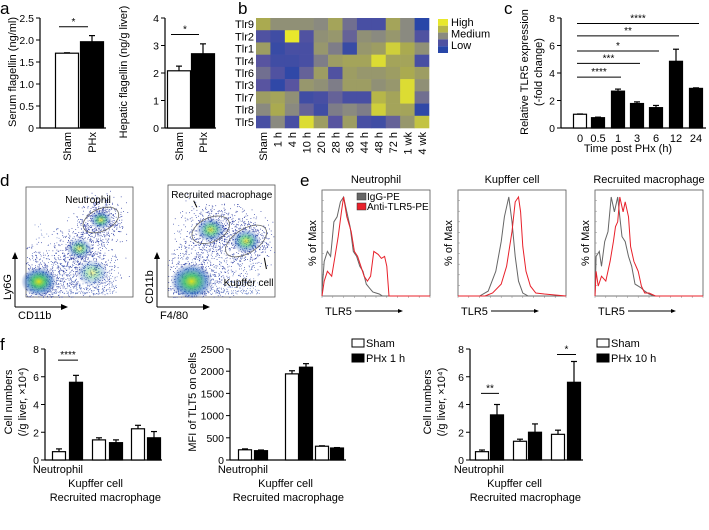 The image size is (709, 530). Describe the element at coordinates (213, 417) in the screenshot. I see `y-tick-label: 1000` at that location.